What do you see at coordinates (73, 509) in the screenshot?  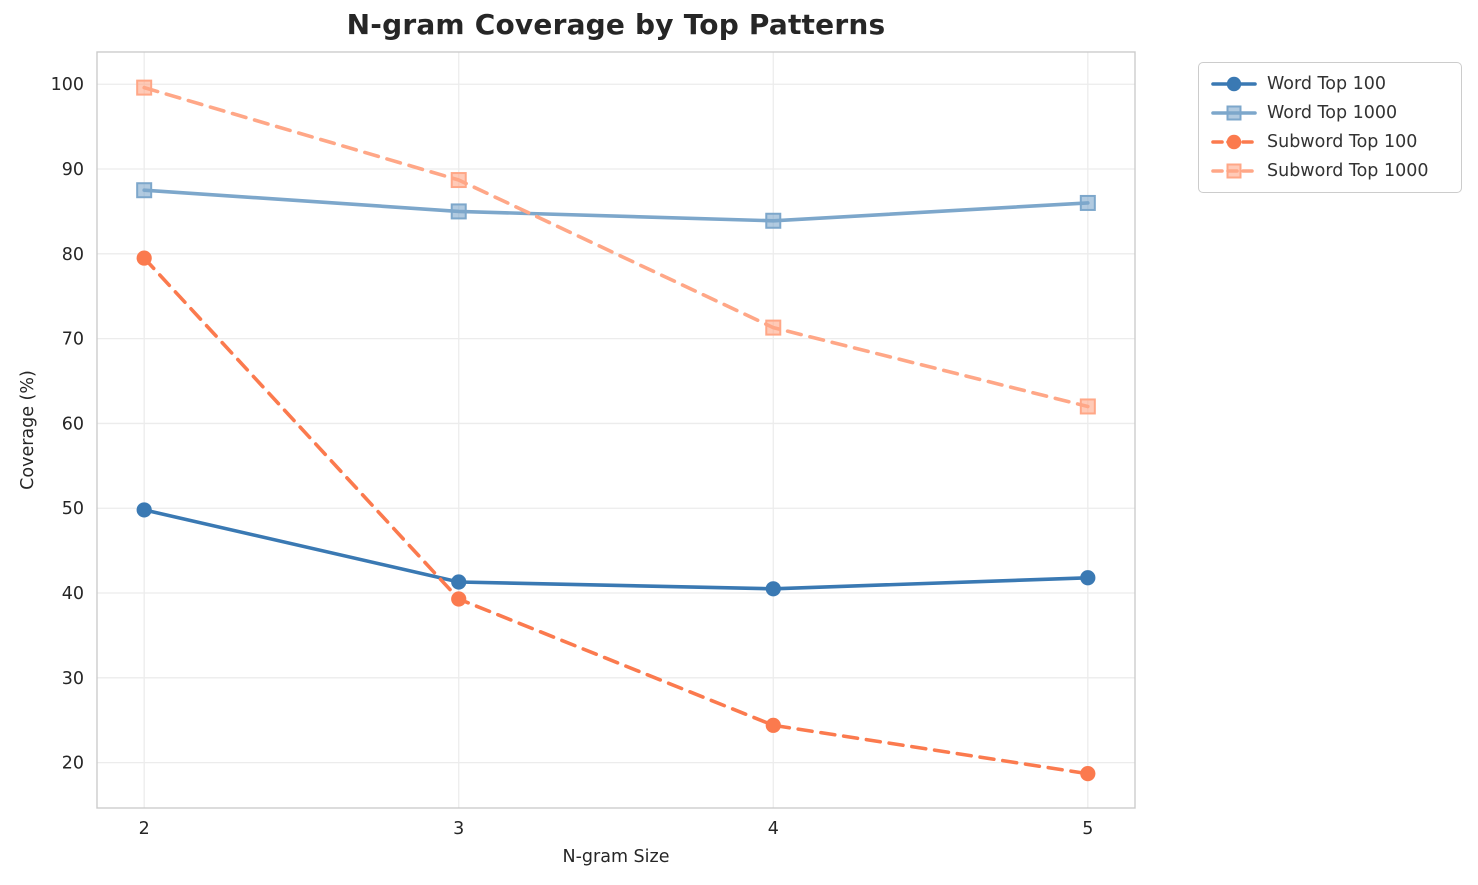 I see `y-tick-label: 50` at bounding box center [73, 509].